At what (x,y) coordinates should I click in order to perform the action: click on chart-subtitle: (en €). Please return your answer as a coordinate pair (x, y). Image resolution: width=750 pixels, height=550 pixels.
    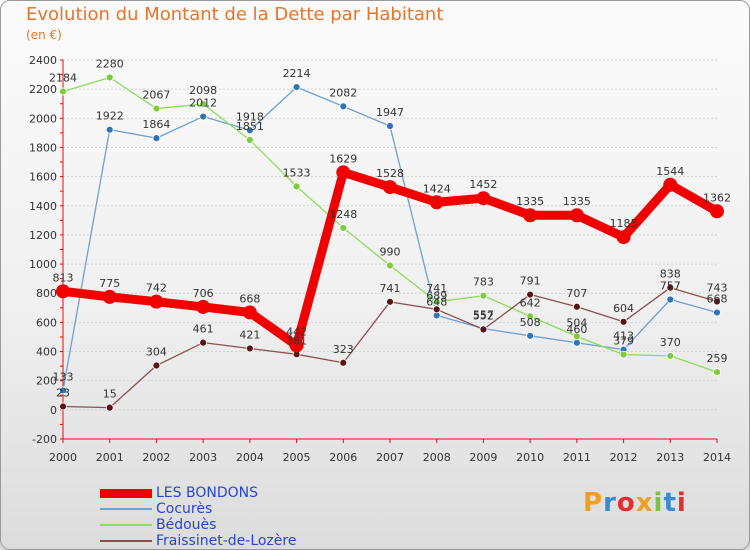
    Looking at the image, I should click on (44, 35).